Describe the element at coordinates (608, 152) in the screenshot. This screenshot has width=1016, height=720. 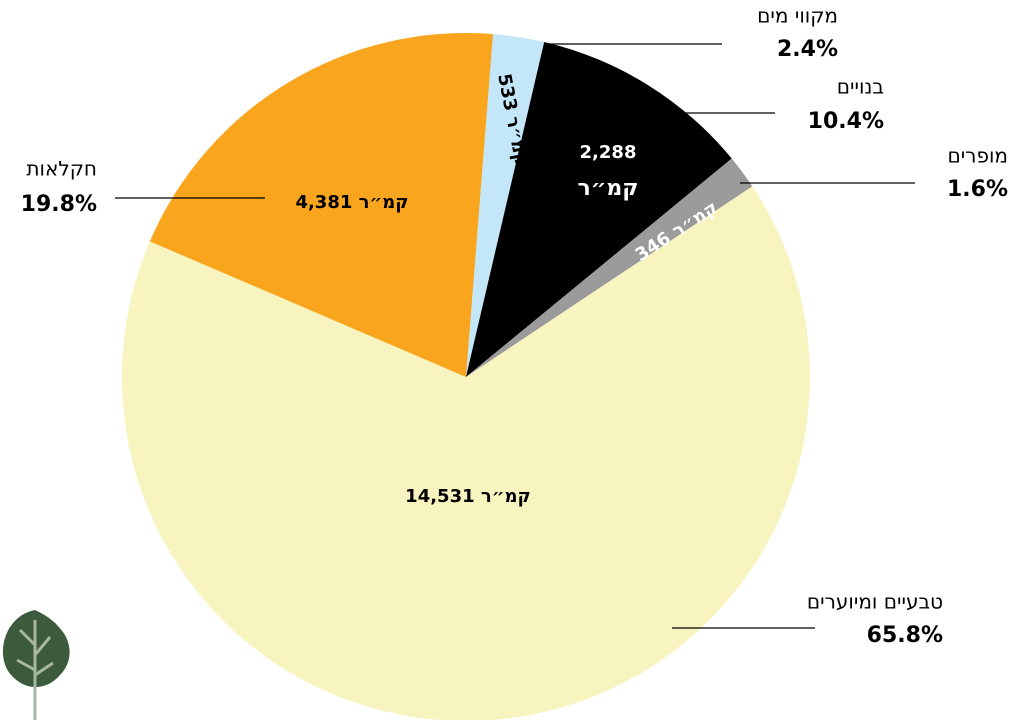
I see `area-label-line: 2,288` at that location.